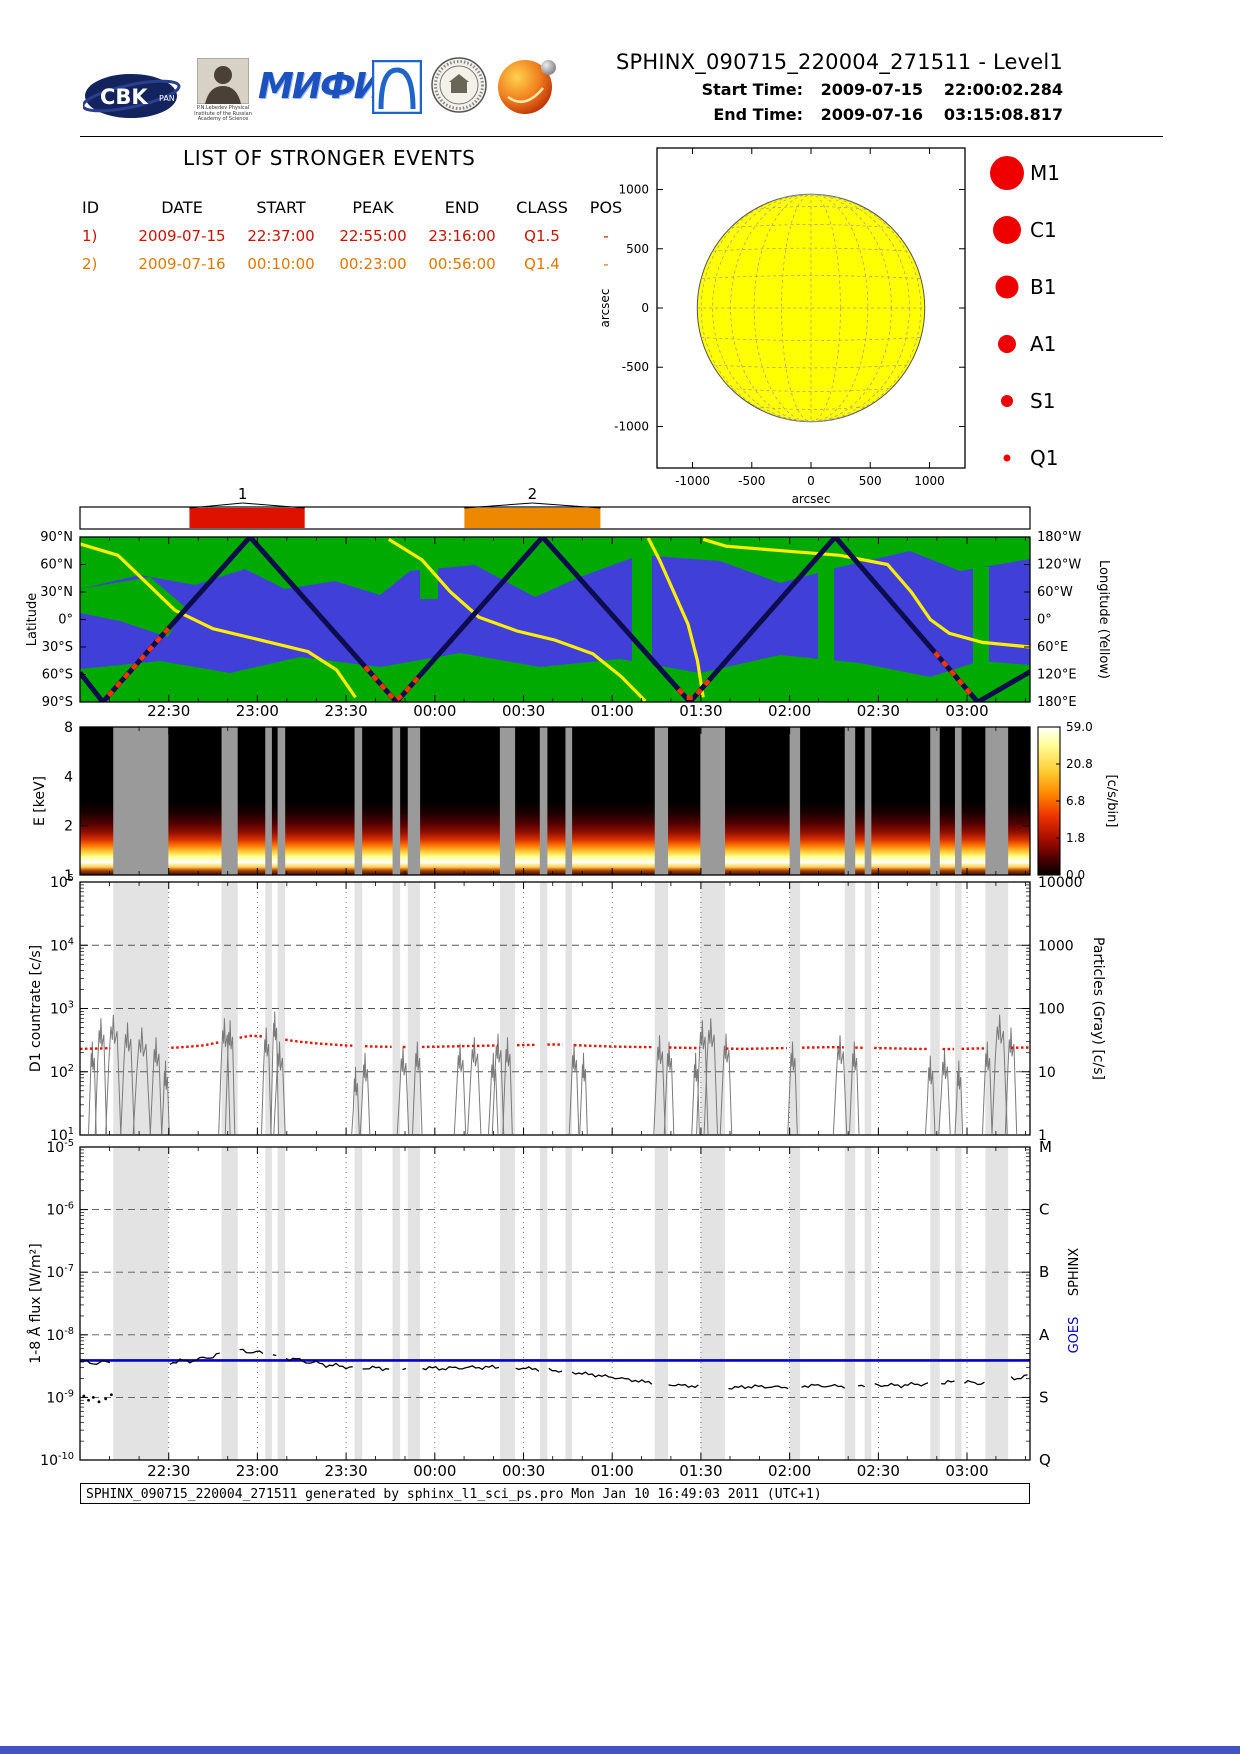 The height and width of the screenshot is (1754, 1240). I want to click on start-time-date: 2009-07-15, so click(871, 89).